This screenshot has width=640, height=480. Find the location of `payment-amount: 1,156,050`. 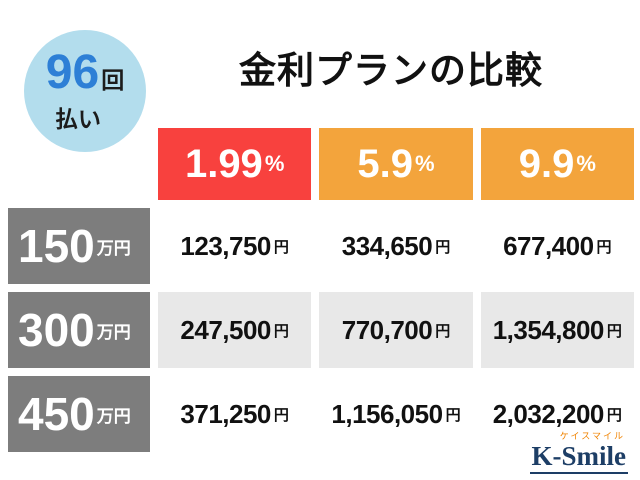

payment-amount: 1,156,050 is located at coordinates (387, 413).